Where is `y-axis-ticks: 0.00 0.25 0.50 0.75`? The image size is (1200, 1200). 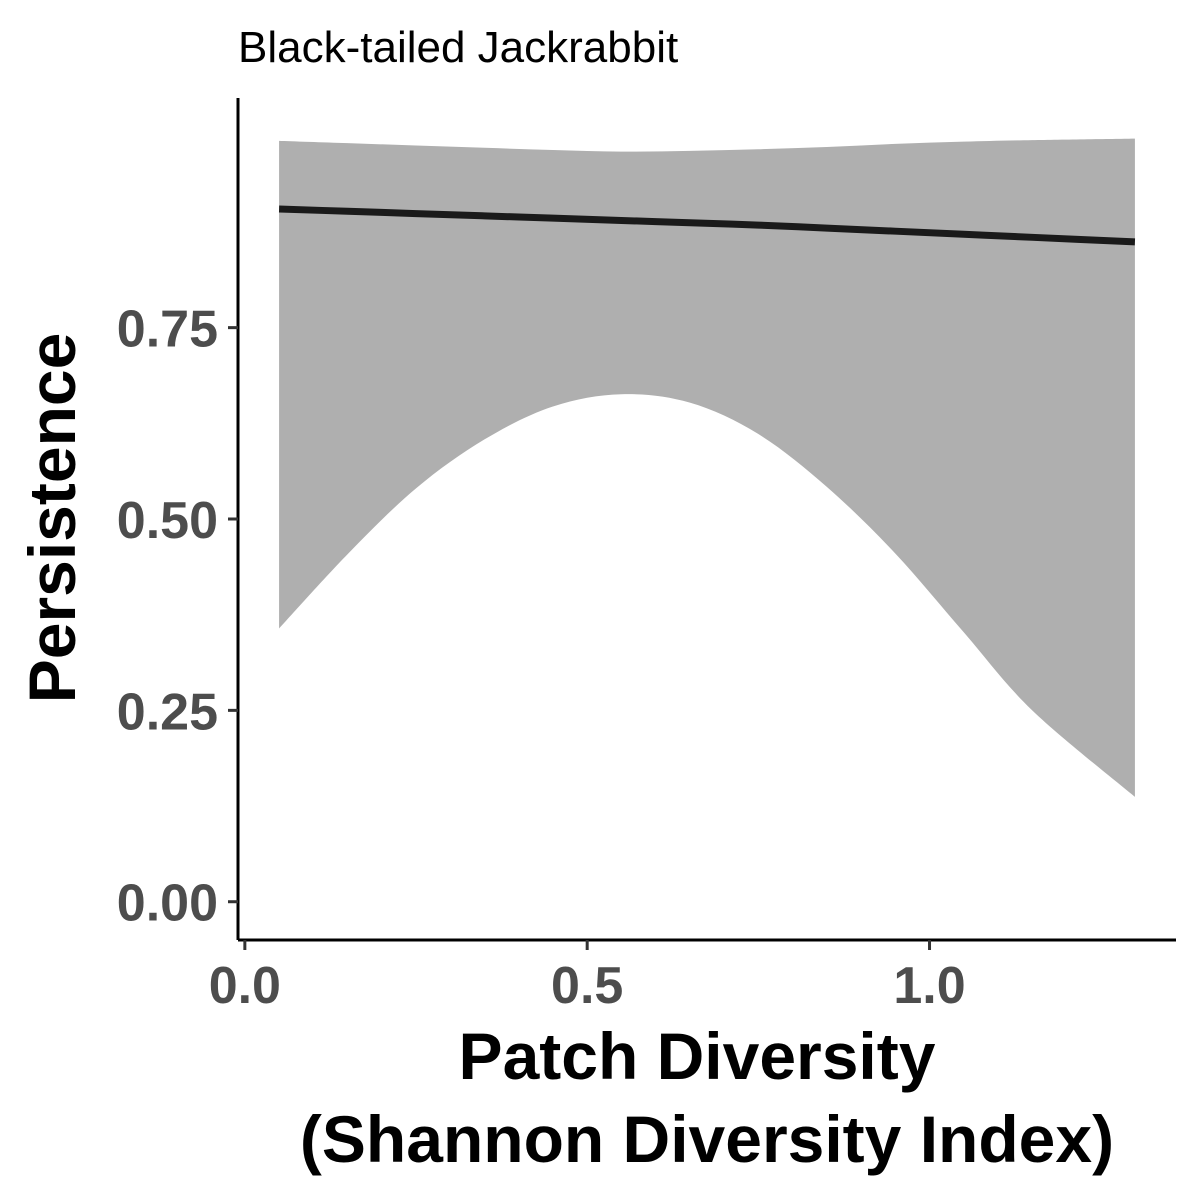 y-axis-ticks: 0.00 0.25 0.50 0.75 is located at coordinates (177, 617).